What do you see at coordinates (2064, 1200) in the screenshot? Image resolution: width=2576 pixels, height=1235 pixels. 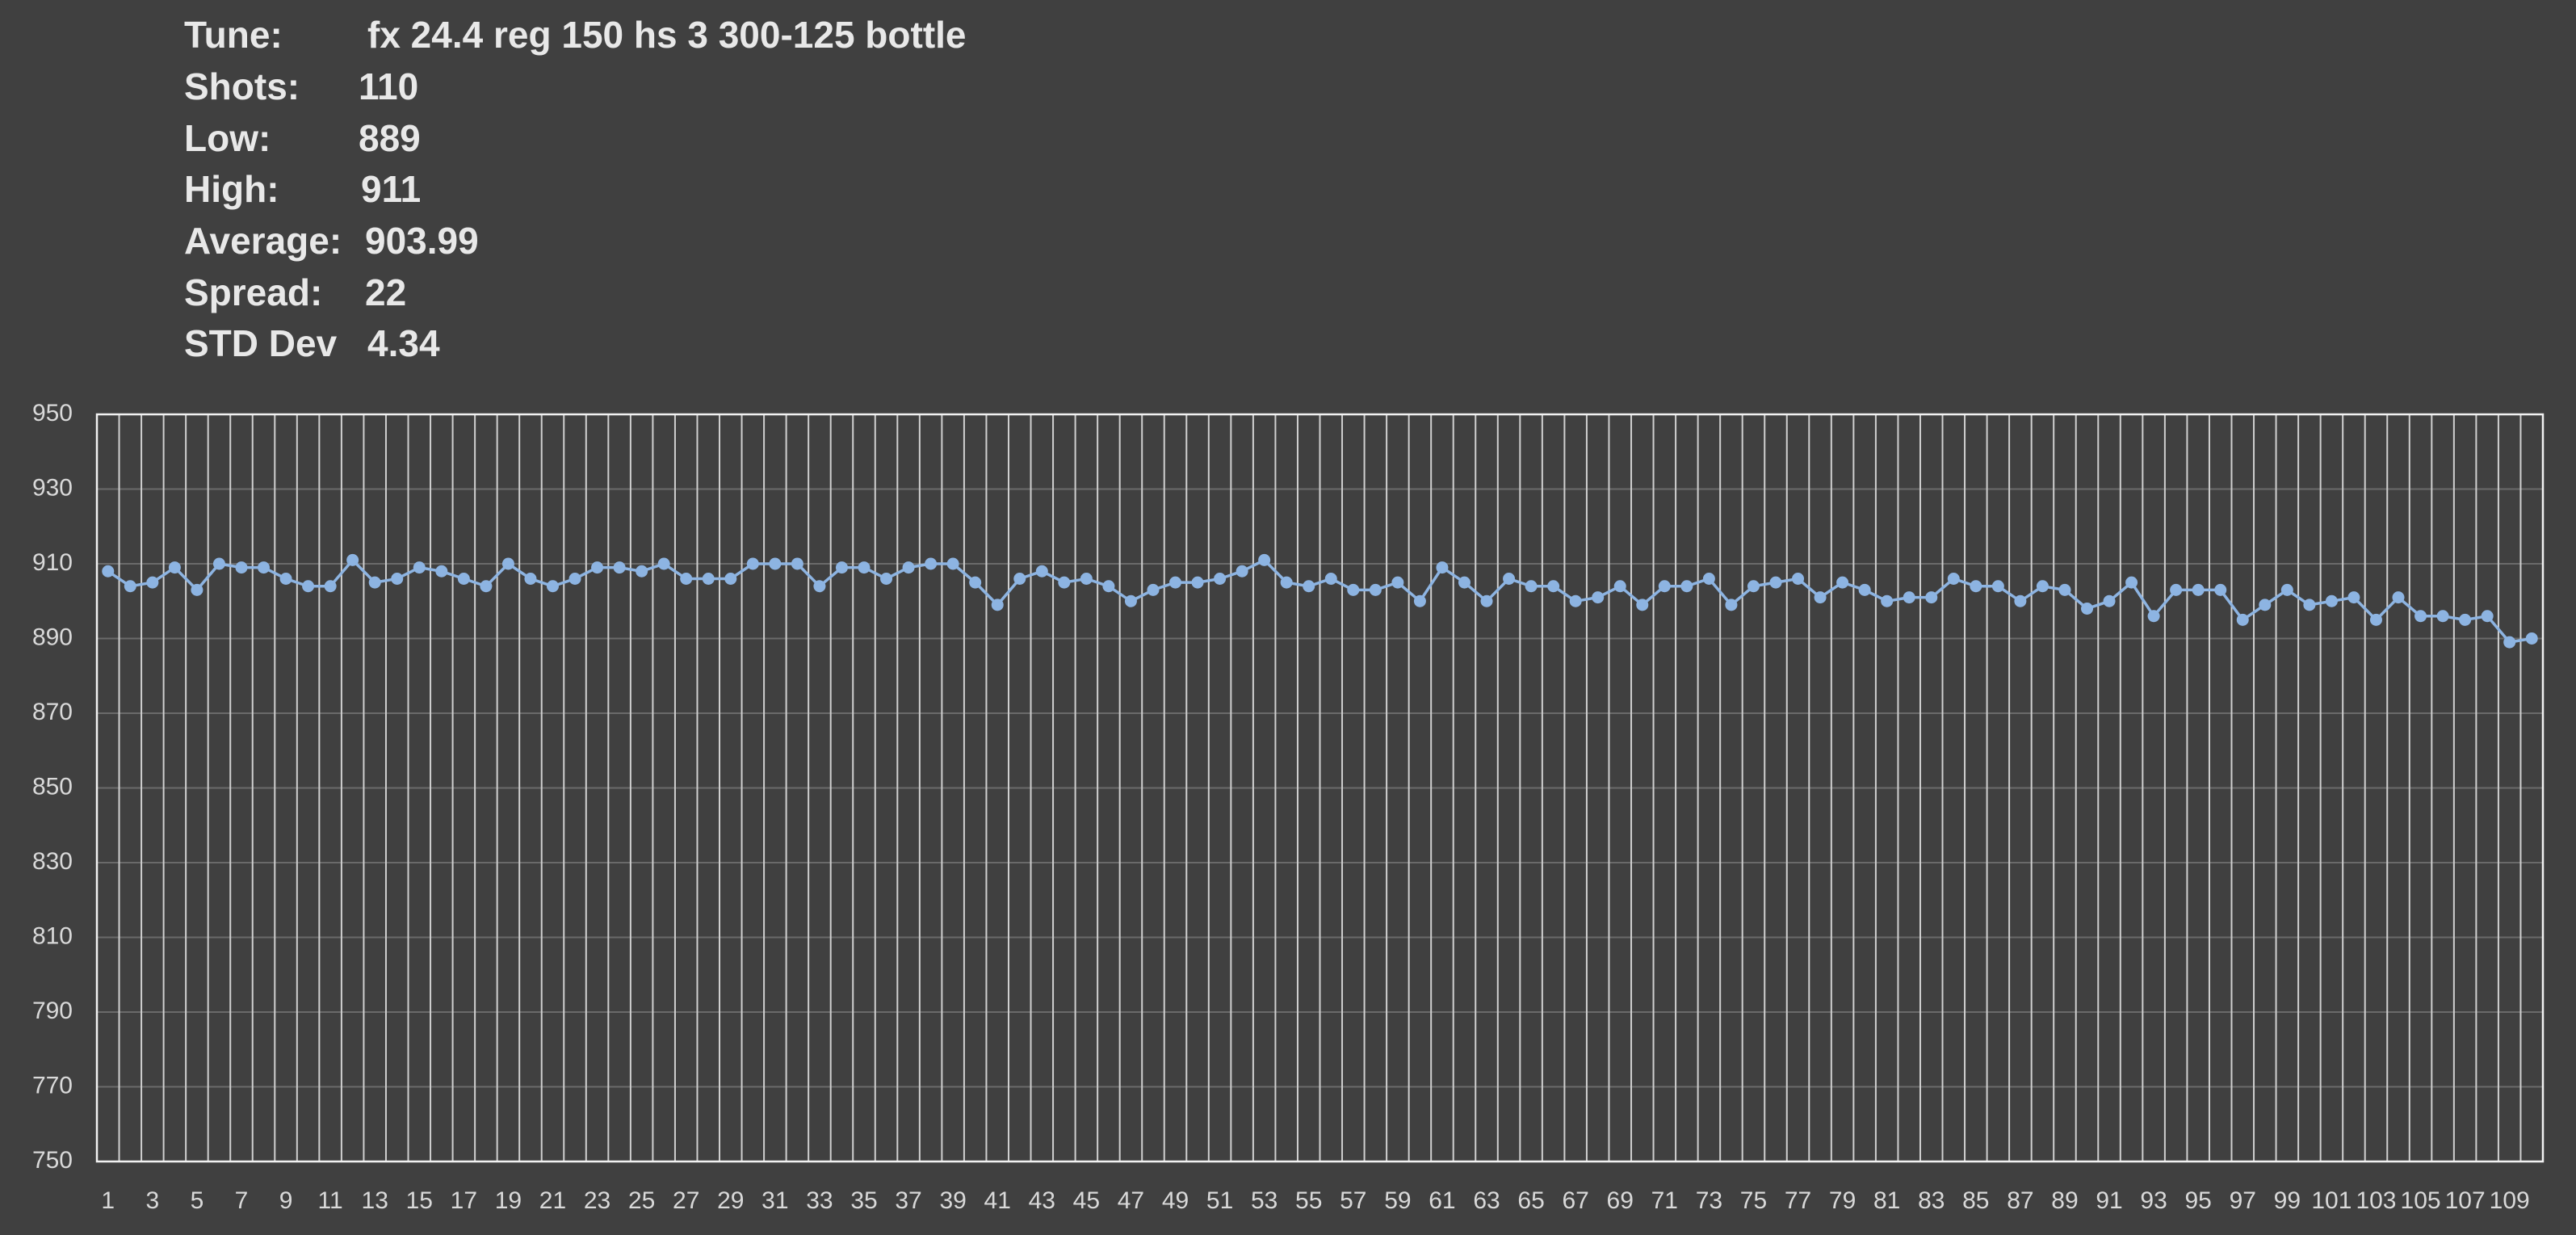 I see `x-tick-label: 89` at bounding box center [2064, 1200].